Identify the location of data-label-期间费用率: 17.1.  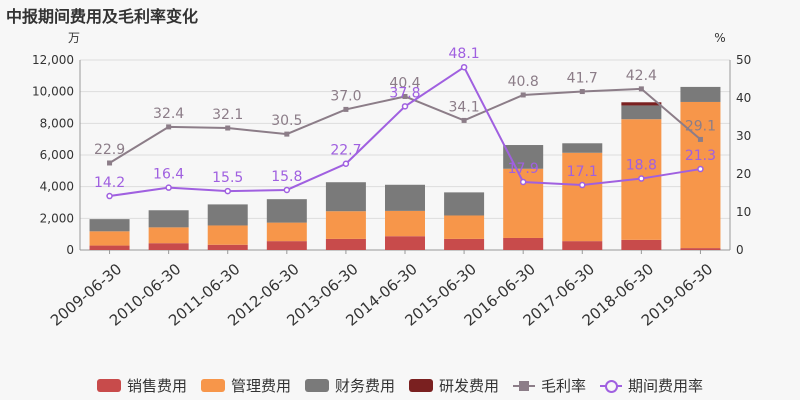
(582, 172).